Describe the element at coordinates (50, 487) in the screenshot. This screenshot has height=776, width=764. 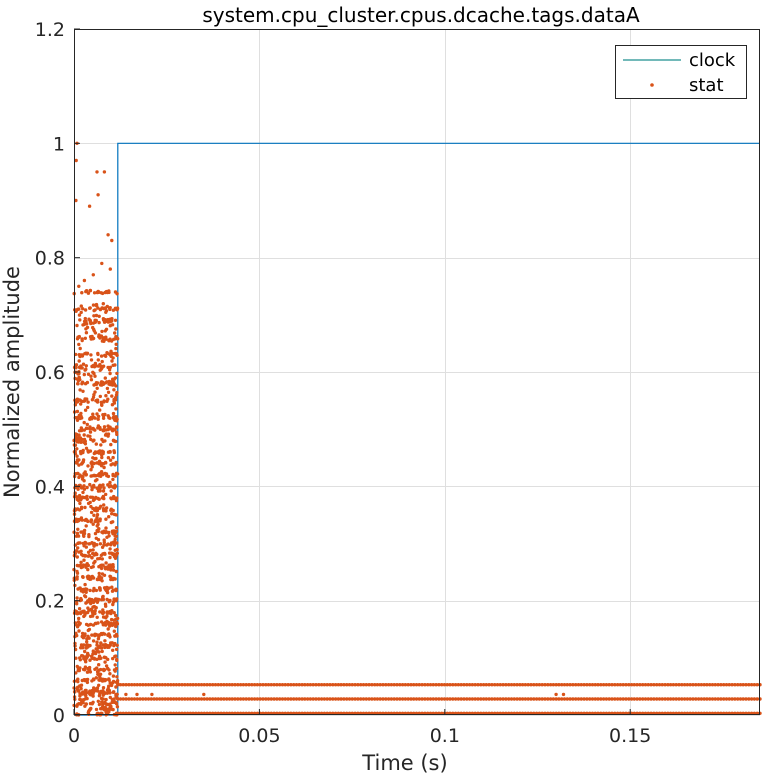
I see `y-tick-label: 0.4` at that location.